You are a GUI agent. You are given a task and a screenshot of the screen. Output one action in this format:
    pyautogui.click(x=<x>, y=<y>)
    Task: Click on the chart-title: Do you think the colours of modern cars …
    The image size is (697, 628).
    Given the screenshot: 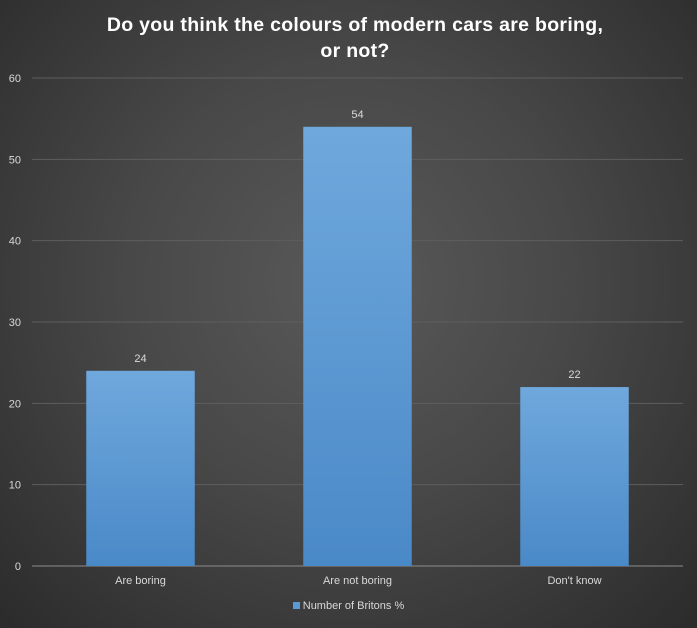 What is the action you would take?
    pyautogui.click(x=355, y=38)
    